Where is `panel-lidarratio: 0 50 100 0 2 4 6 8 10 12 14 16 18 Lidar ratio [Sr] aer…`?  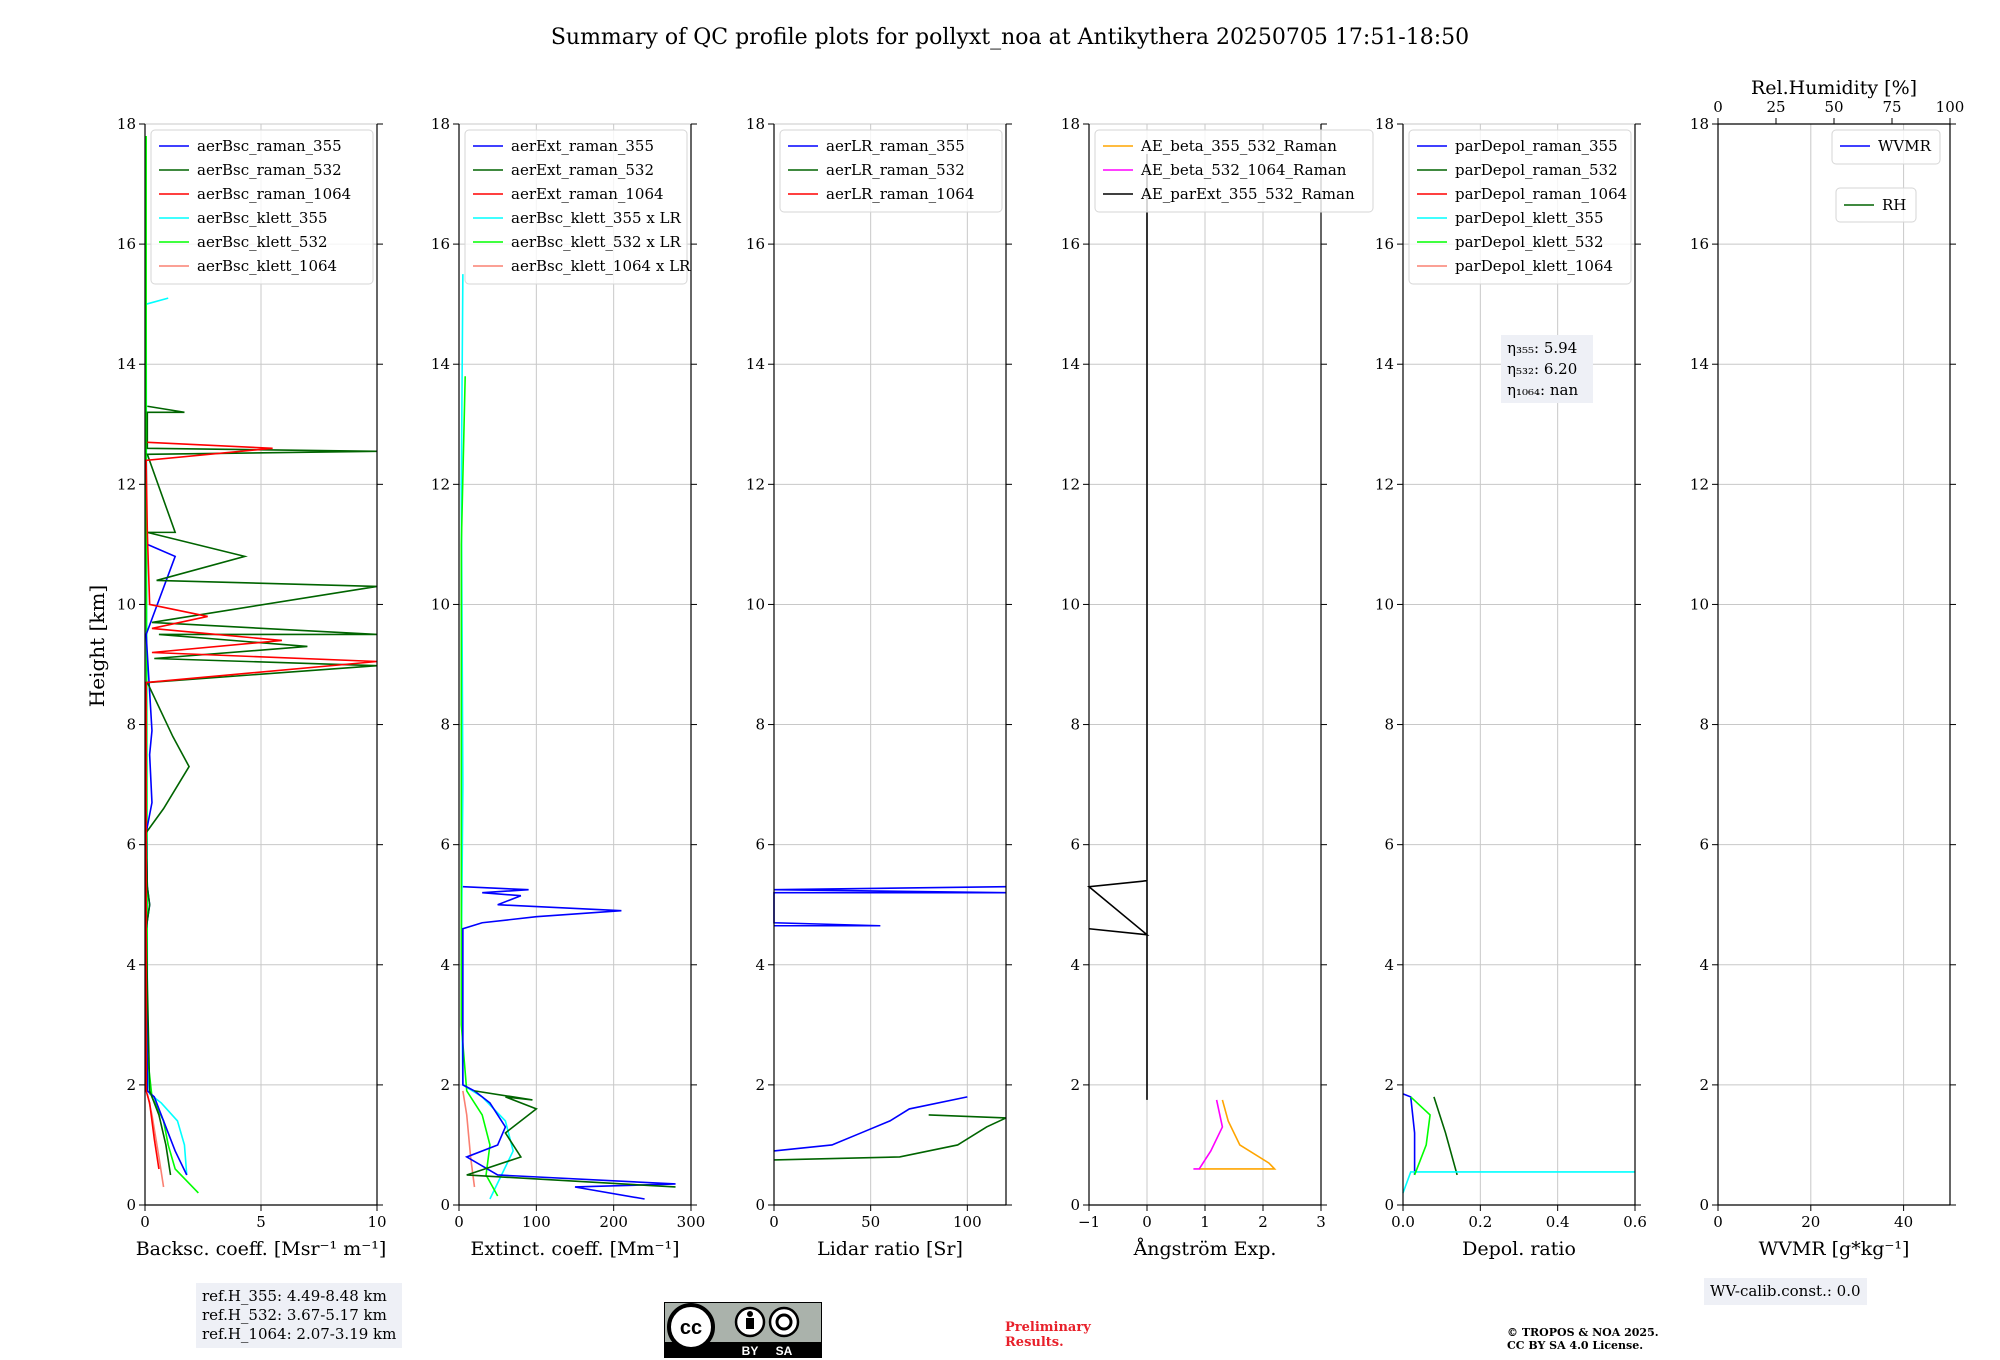 panel-lidarratio: 0 50 100 0 2 4 6 8 10 12 14 16 18 Lidar ratio [Sr] aer… is located at coordinates (879, 687).